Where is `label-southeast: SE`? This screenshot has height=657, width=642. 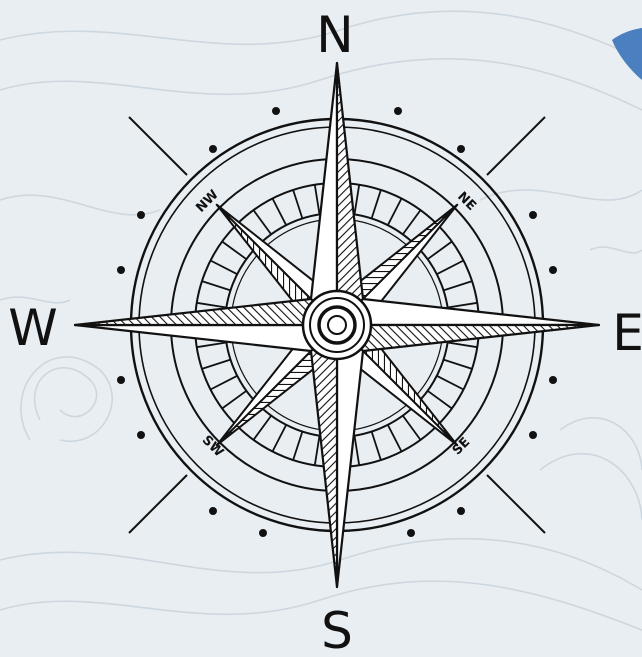 label-southeast: SE is located at coordinates (462, 447).